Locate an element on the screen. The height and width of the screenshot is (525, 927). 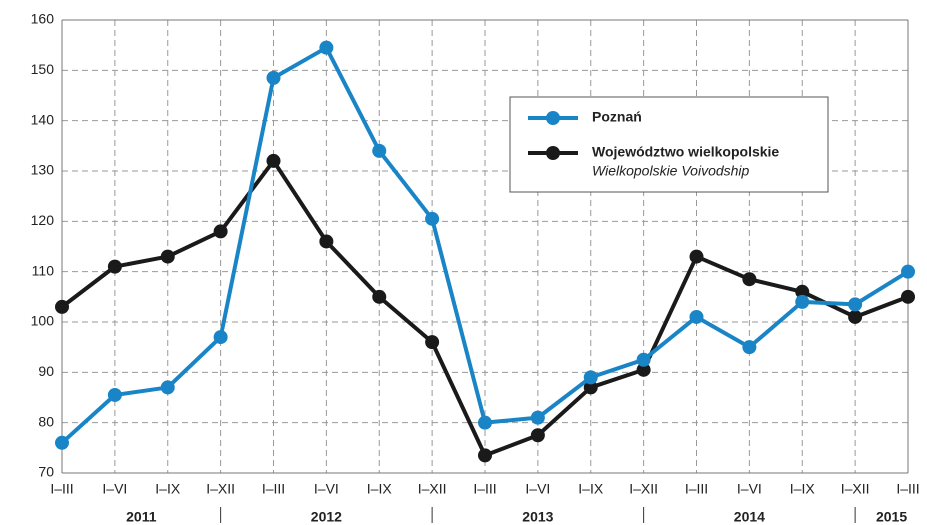
year-label: 2012 is located at coordinates (326, 517).